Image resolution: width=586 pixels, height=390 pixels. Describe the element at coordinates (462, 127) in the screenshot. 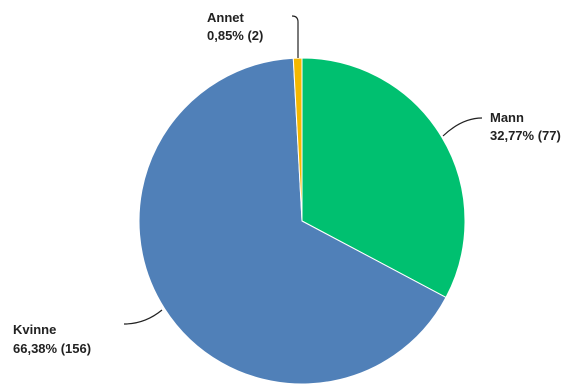

I see `leader-line-mann` at that location.